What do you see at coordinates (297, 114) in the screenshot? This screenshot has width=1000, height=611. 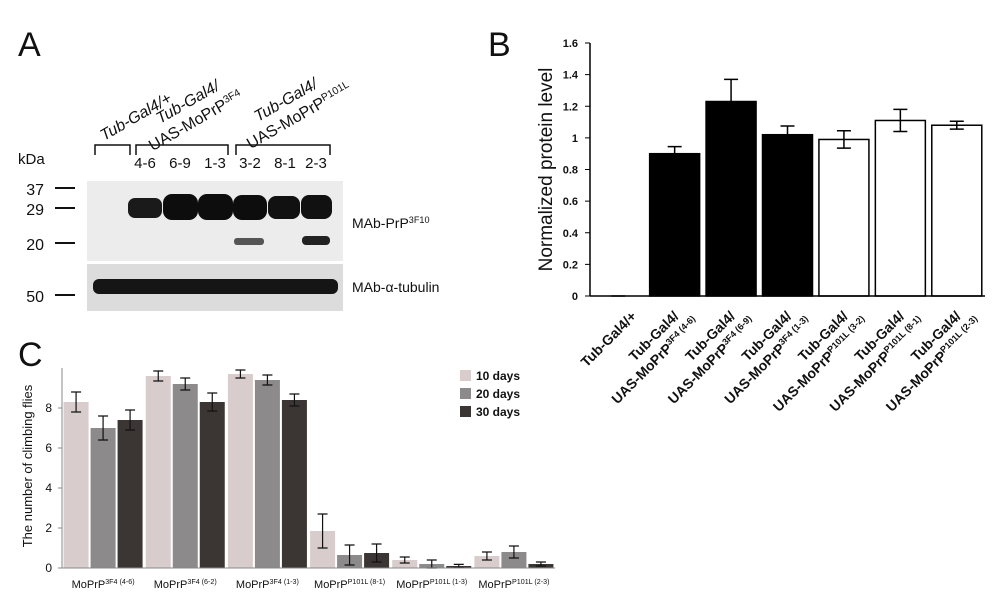 I see `genotype-label: Tub-Gal4/UAS-MoPrPP101L` at bounding box center [297, 114].